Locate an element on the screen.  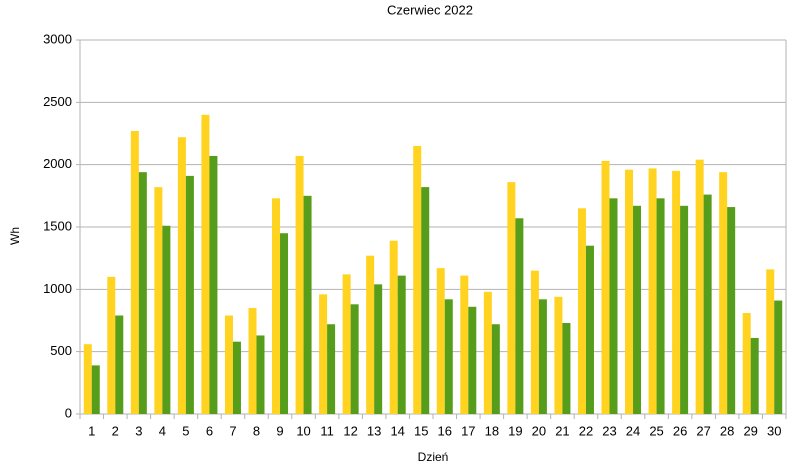
x-tick-label: 13 is located at coordinates (374, 430).